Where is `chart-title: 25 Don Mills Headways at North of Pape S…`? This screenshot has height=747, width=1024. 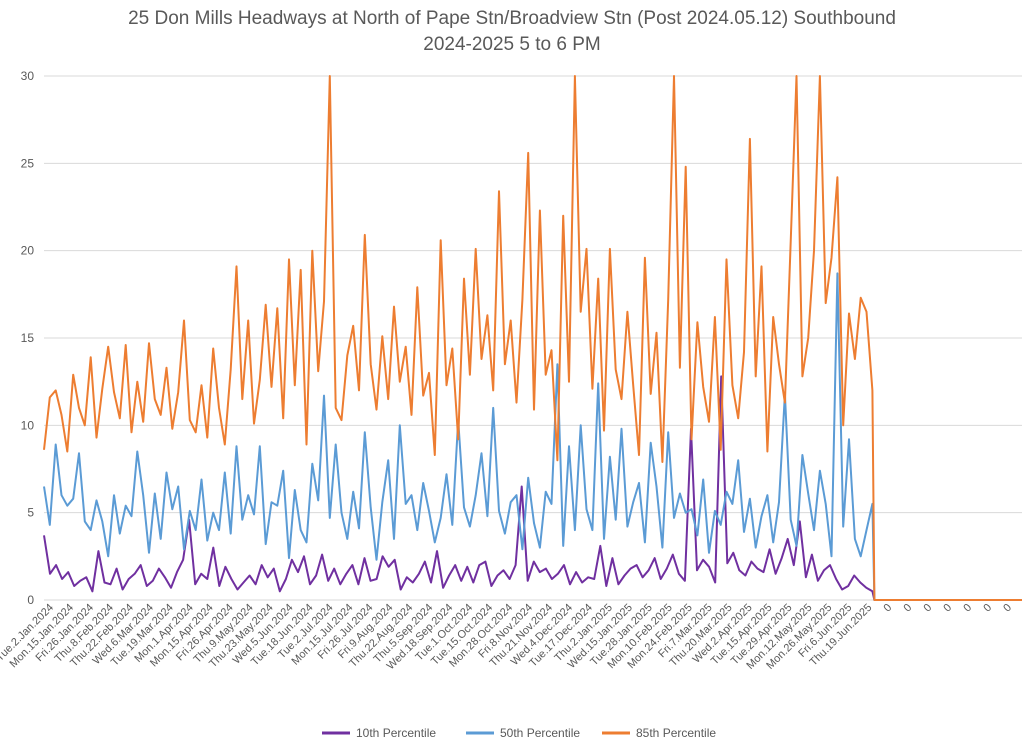
chart-title: 25 Don Mills Headways at North of Pape S… is located at coordinates (512, 18).